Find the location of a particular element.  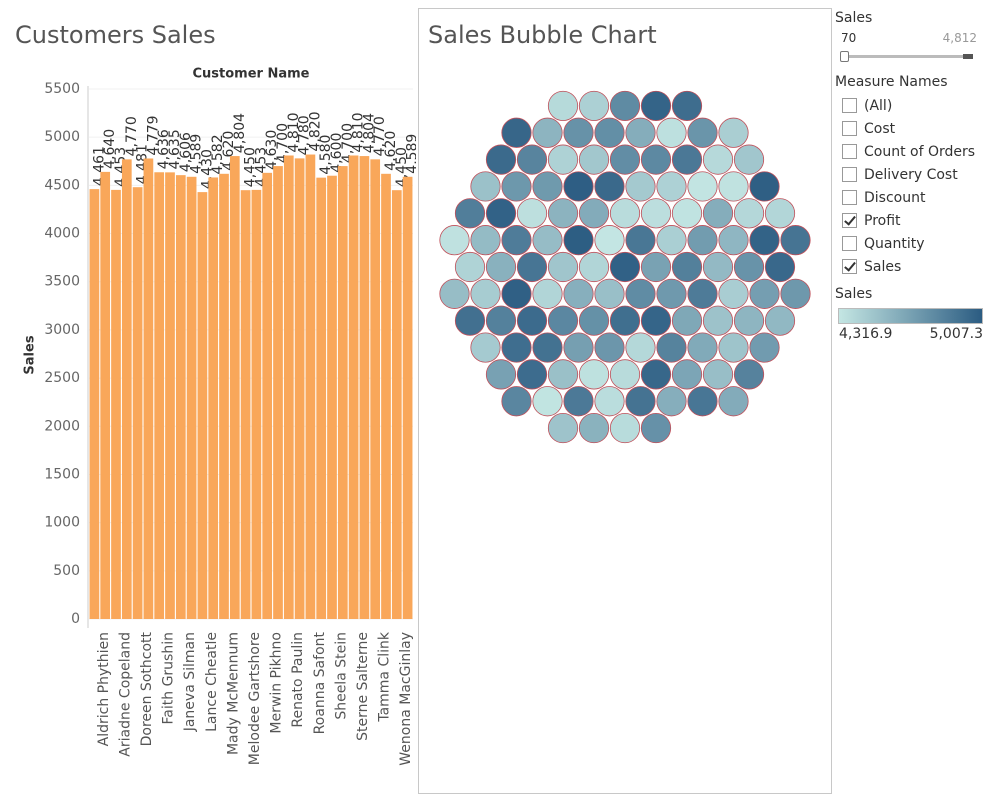

data-label: 4,635 is located at coordinates (175, 149).